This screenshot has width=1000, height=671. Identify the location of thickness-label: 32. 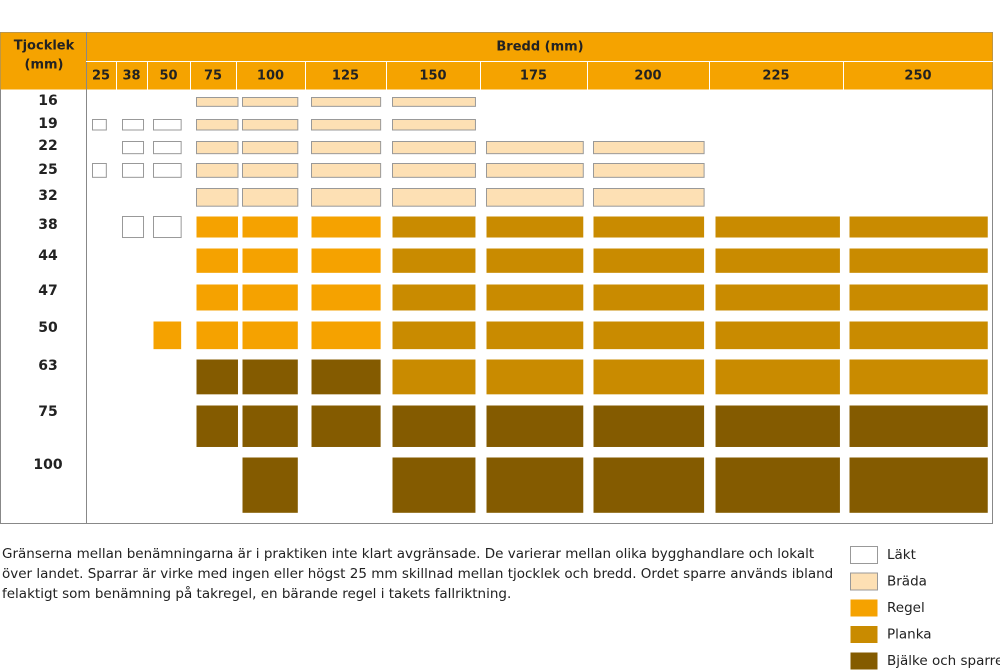
(47, 196).